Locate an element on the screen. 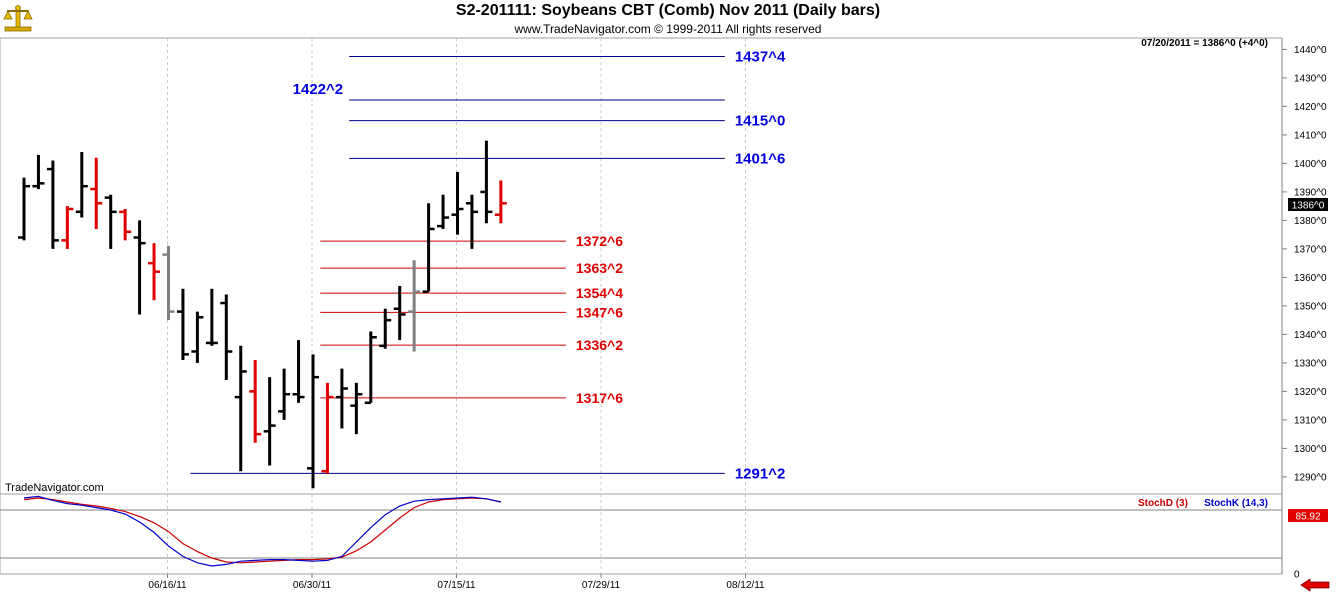 The height and width of the screenshot is (594, 1336). level-label: 1354^4 is located at coordinates (599, 293).